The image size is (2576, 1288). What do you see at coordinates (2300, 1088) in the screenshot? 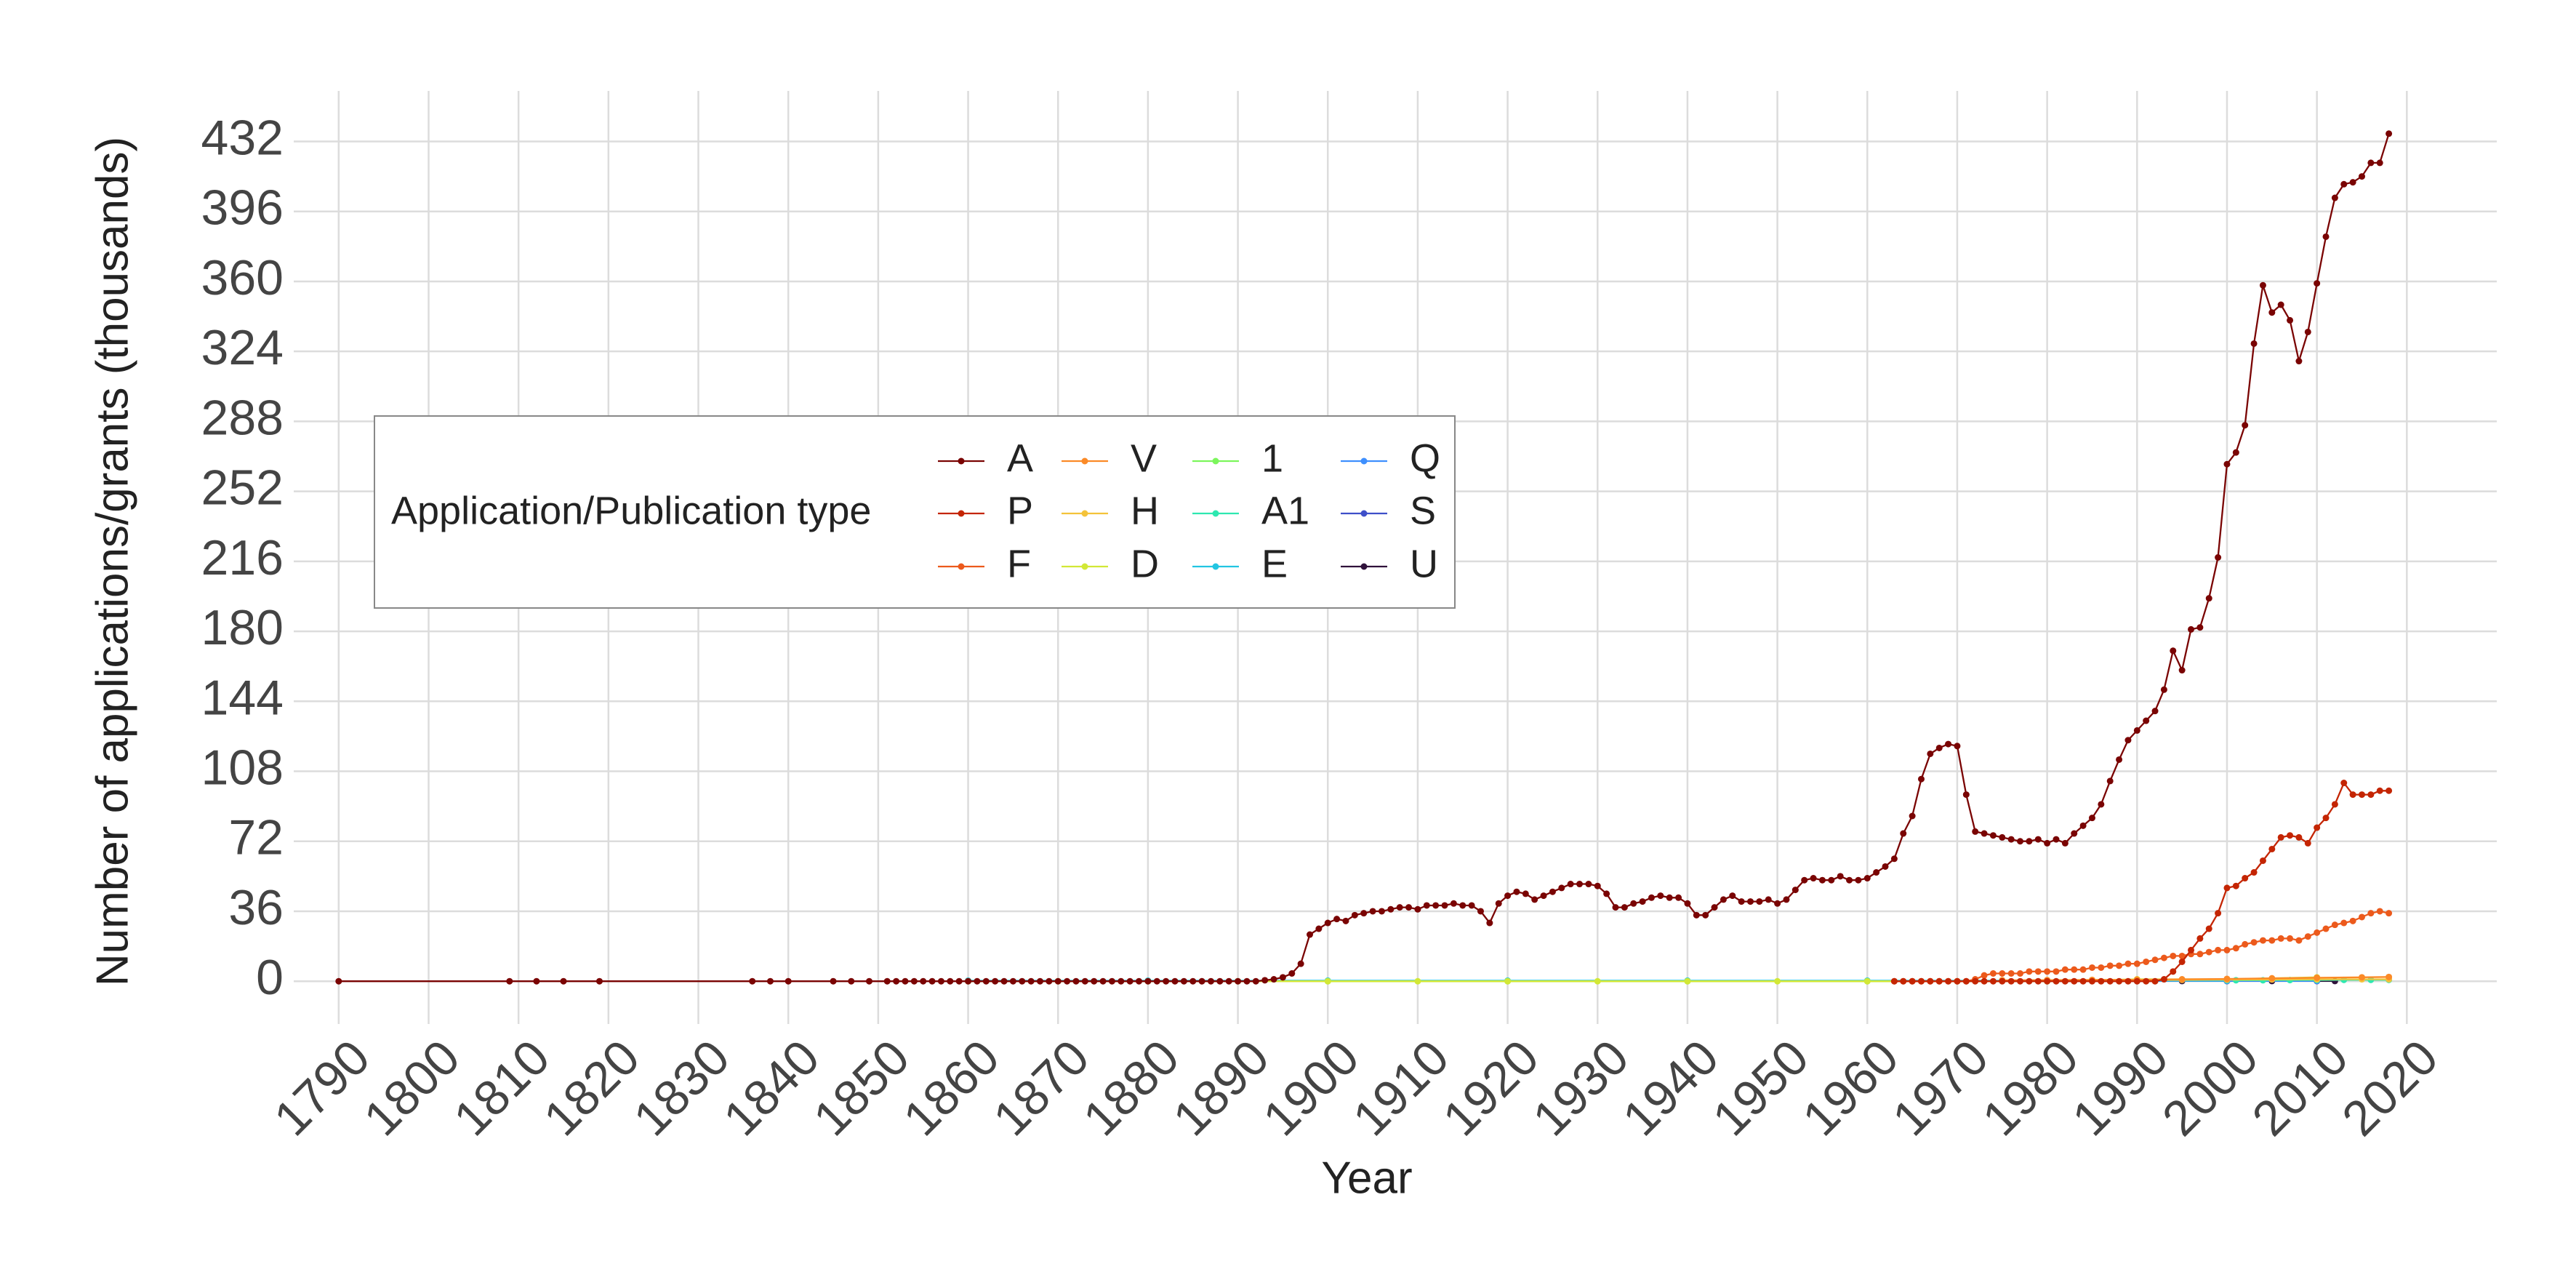
I see `x-tick-label: 2010` at bounding box center [2300, 1088].